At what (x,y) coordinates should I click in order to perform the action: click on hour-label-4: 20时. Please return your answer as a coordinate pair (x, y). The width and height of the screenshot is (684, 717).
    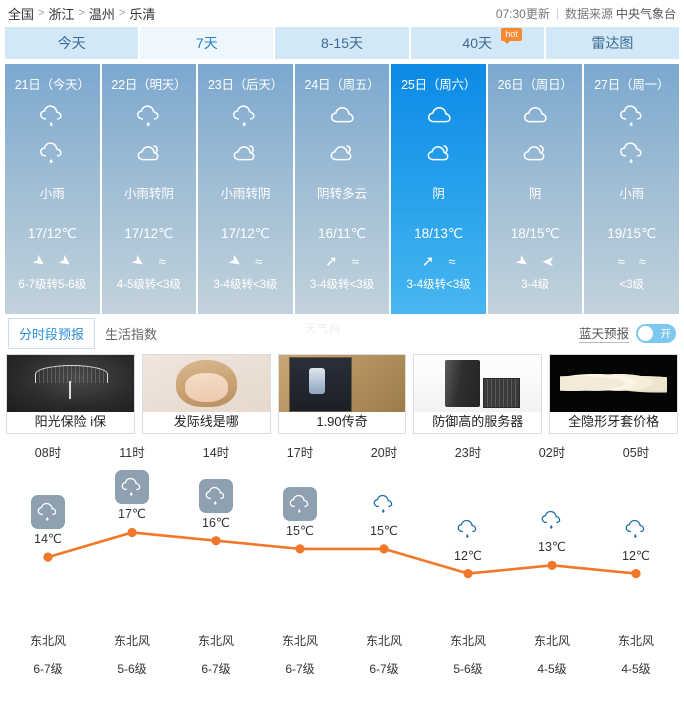
    Looking at the image, I should click on (384, 452).